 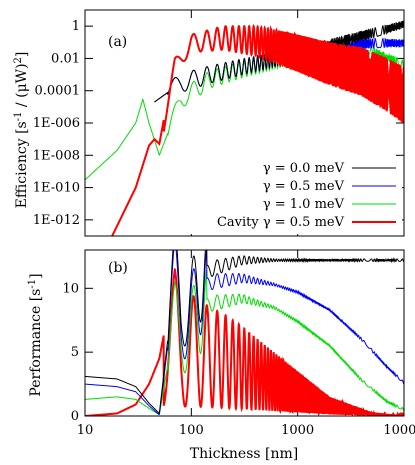 What do you see at coordinates (75, 352) in the screenshot?
I see `b-ytick-label: 5` at bounding box center [75, 352].